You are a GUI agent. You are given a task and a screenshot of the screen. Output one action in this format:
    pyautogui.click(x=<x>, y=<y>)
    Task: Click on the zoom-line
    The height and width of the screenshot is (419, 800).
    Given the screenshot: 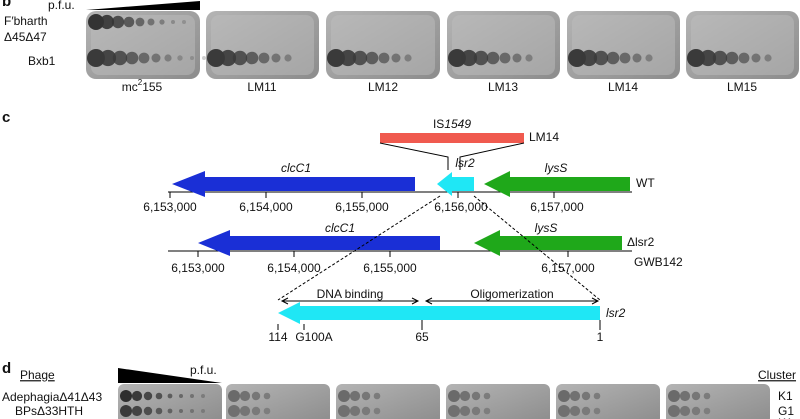 What is the action you would take?
    pyautogui.click(x=537, y=248)
    